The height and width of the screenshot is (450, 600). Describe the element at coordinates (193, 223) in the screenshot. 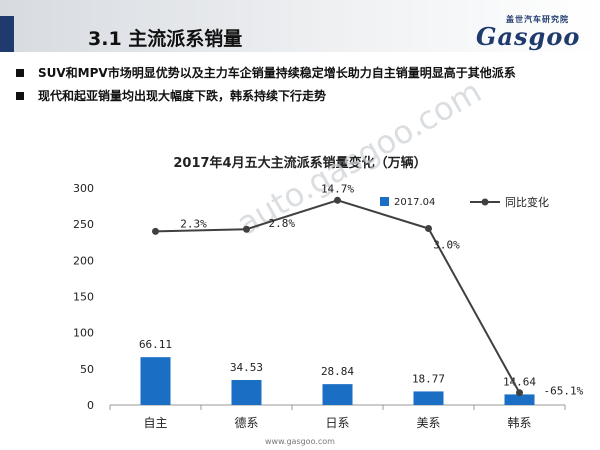

I see `line-data-label: 2.3%` at that location.